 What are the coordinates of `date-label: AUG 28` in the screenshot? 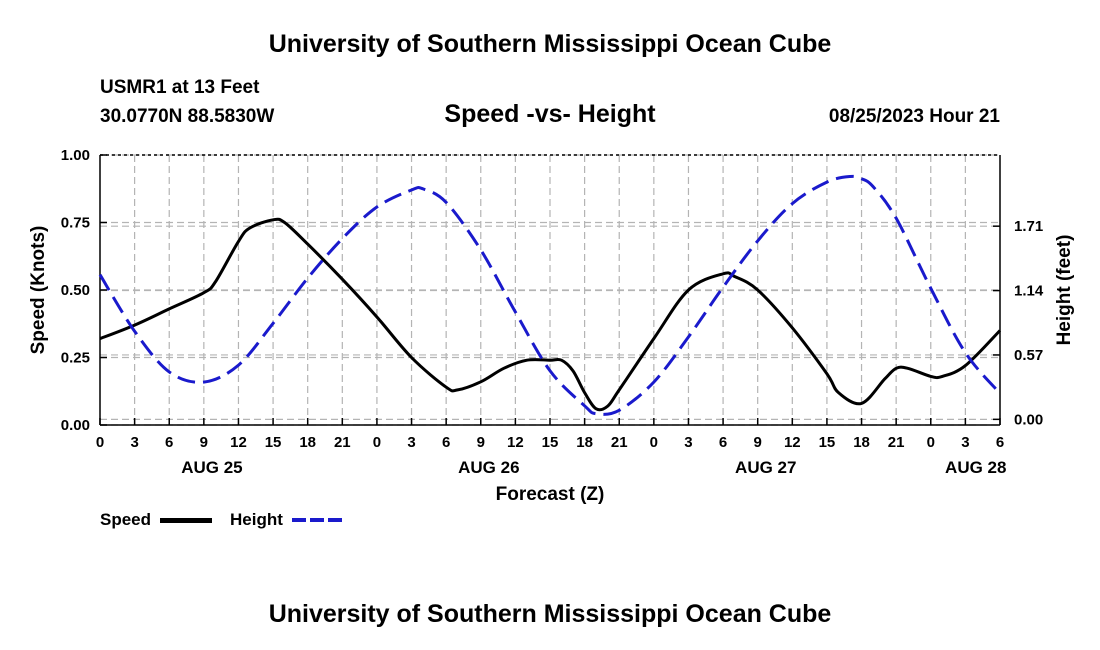 It's located at (975, 467).